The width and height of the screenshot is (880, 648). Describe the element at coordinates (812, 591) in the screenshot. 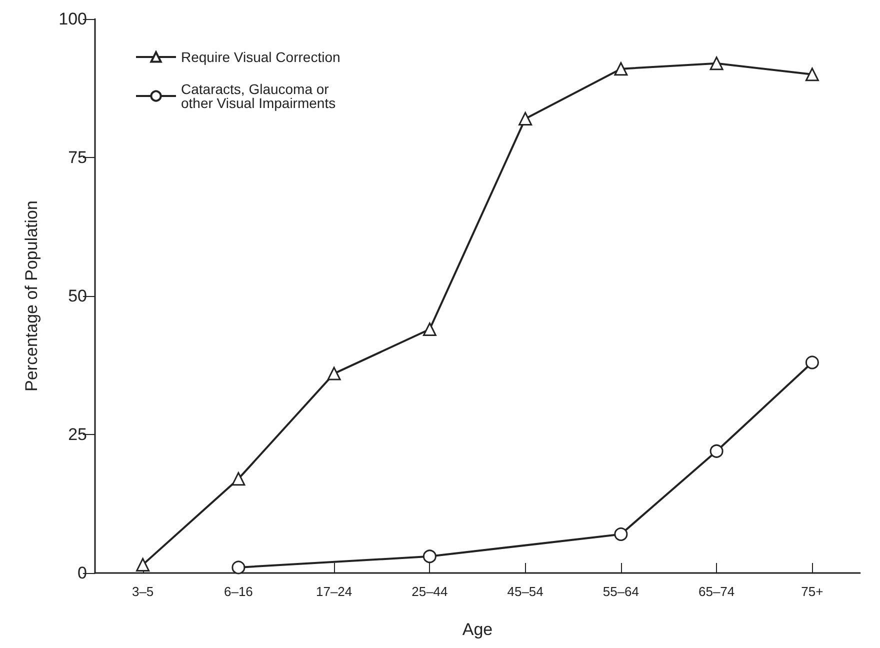

I see `x-tick-label: 75+` at that location.